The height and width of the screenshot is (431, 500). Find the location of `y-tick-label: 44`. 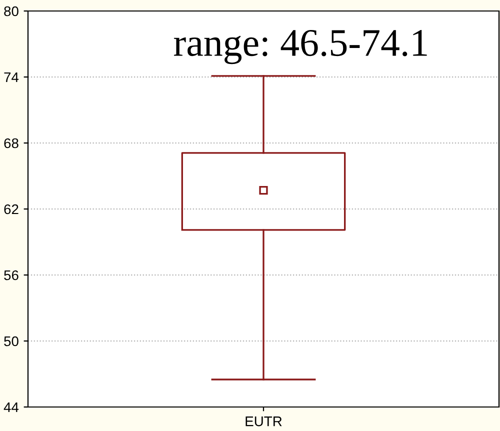

y-tick-label: 44 is located at coordinates (11, 407).